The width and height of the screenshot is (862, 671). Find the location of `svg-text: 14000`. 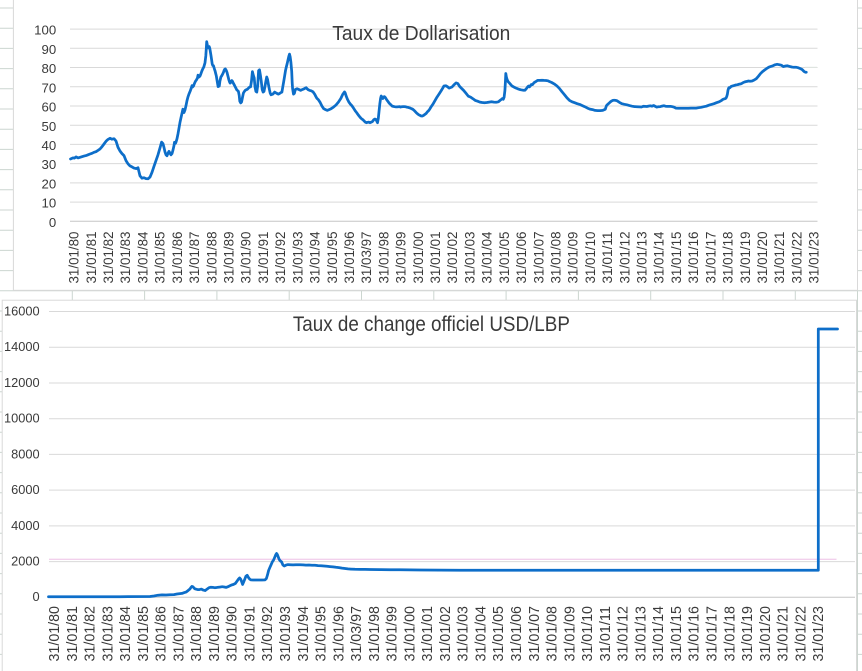

svg-text: 14000 is located at coordinates (22, 346).